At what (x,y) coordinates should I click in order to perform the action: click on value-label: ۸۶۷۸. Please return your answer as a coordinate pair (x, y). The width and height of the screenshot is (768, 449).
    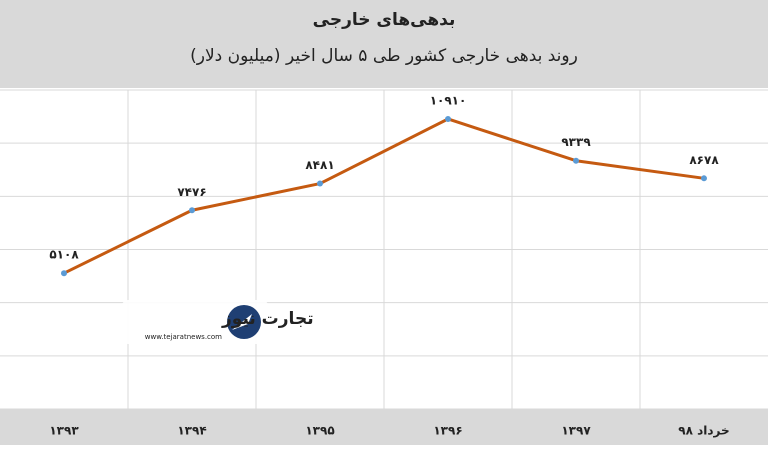
    Looking at the image, I should click on (704, 160).